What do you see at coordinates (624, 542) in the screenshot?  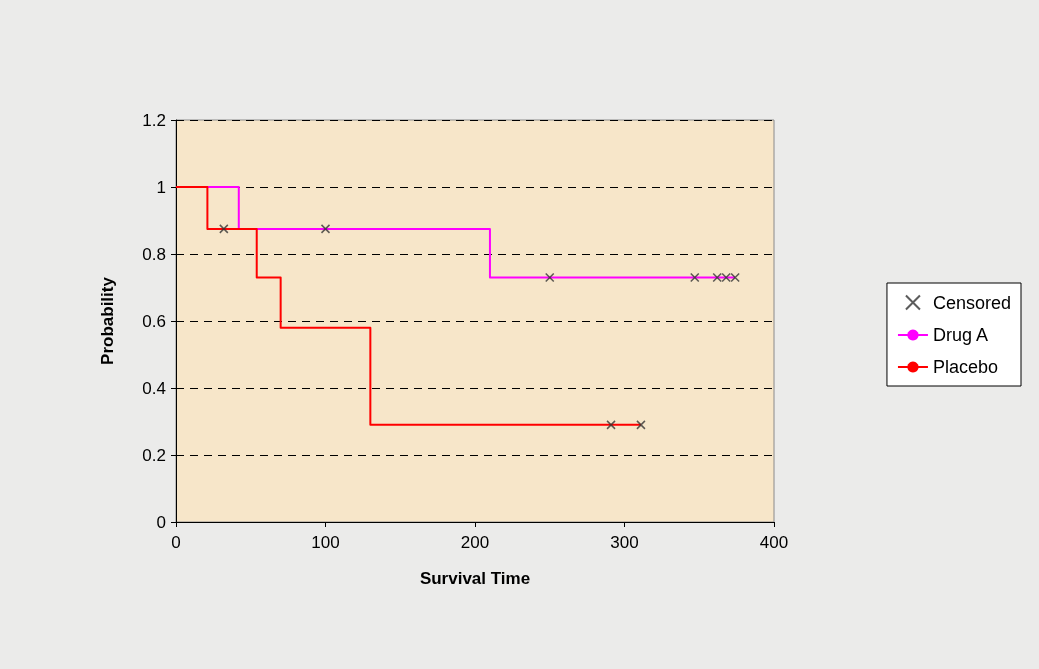 I see `x-tick-label: 300` at bounding box center [624, 542].